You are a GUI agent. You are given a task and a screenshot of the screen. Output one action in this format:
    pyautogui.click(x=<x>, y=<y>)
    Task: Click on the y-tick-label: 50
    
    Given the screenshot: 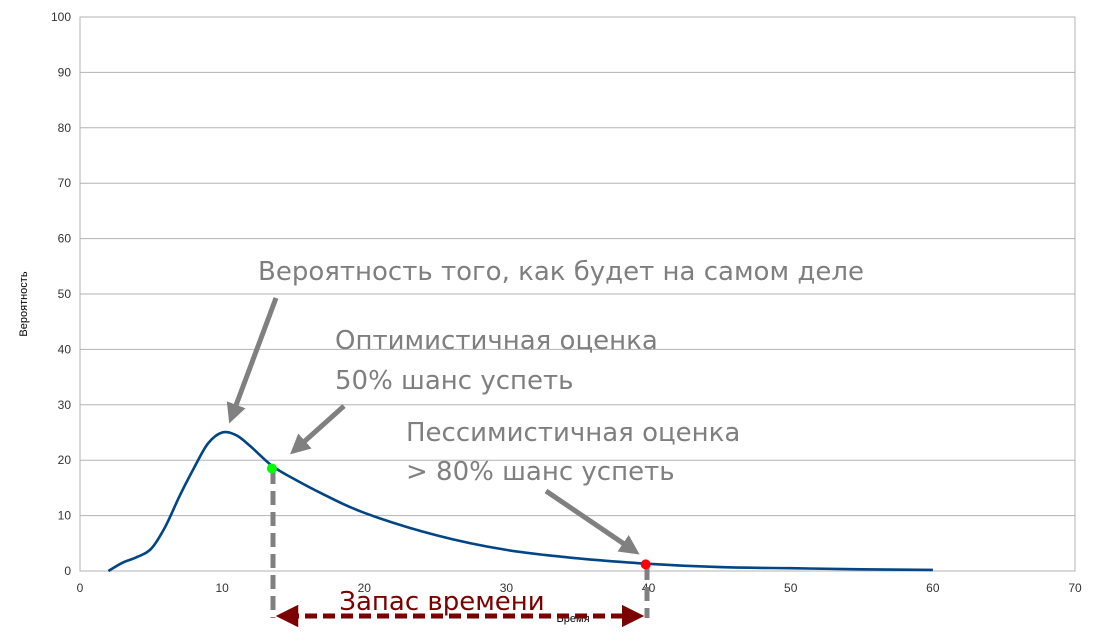 What is the action you would take?
    pyautogui.click(x=65, y=294)
    